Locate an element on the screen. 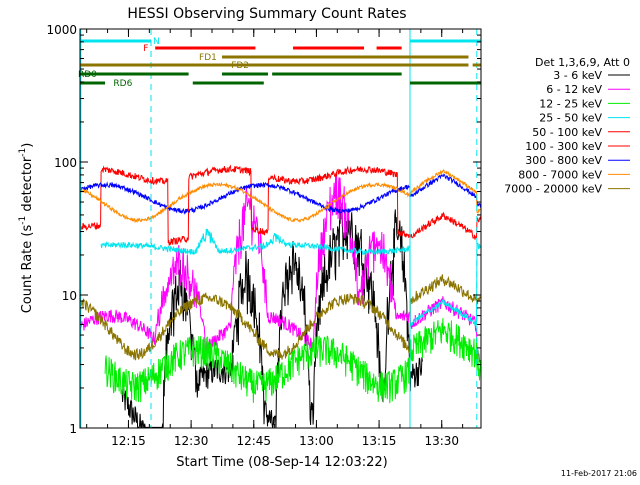 The image size is (640, 485). y-axis-label: Count Rate (s-1 detector-1) is located at coordinates (26, 228).